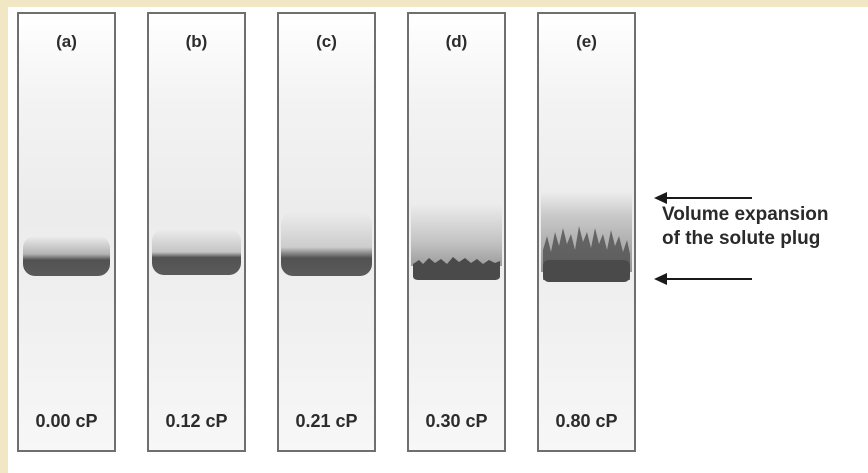 Image resolution: width=868 pixels, height=473 pixels. I want to click on volume-expansion-annotation: Volume expansion of the solute plug, so click(745, 227).